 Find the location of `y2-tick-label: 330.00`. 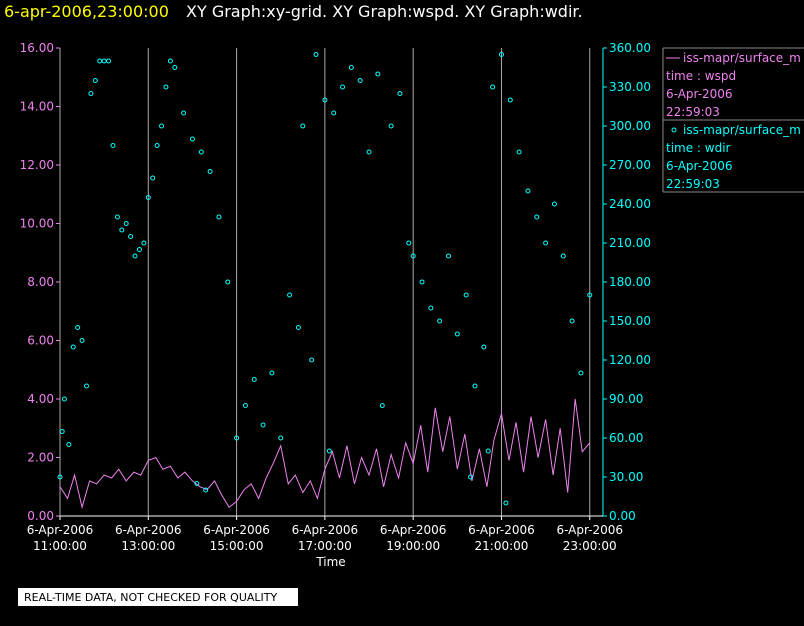

y2-tick-label: 330.00 is located at coordinates (630, 87).